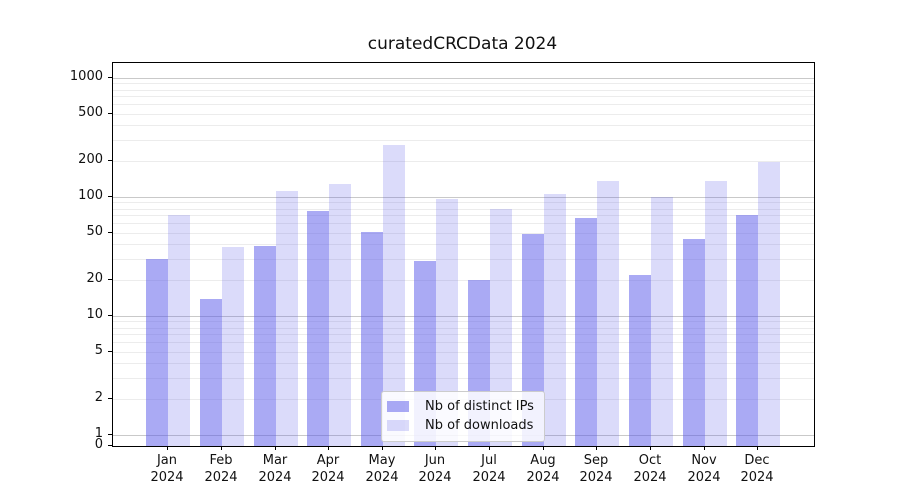  I want to click on bar-oct-downloads, so click(662, 321).